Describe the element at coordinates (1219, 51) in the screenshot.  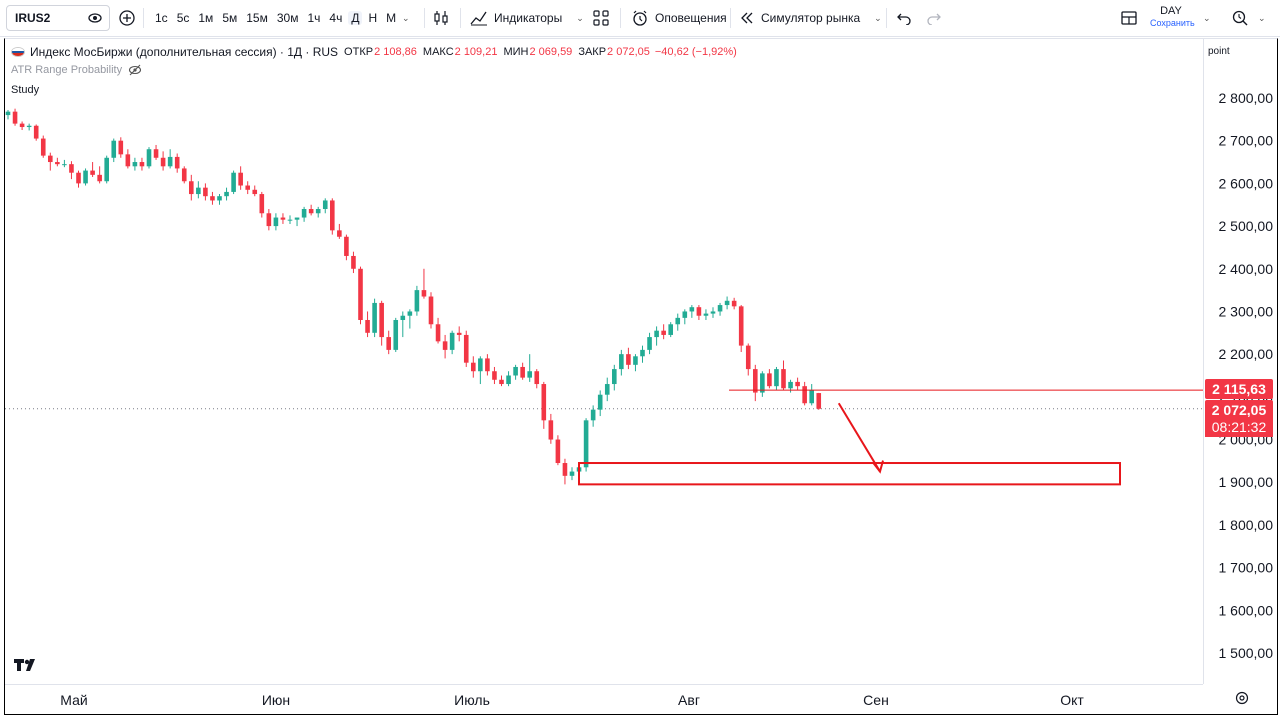
I see `price-unit-label: point` at that location.